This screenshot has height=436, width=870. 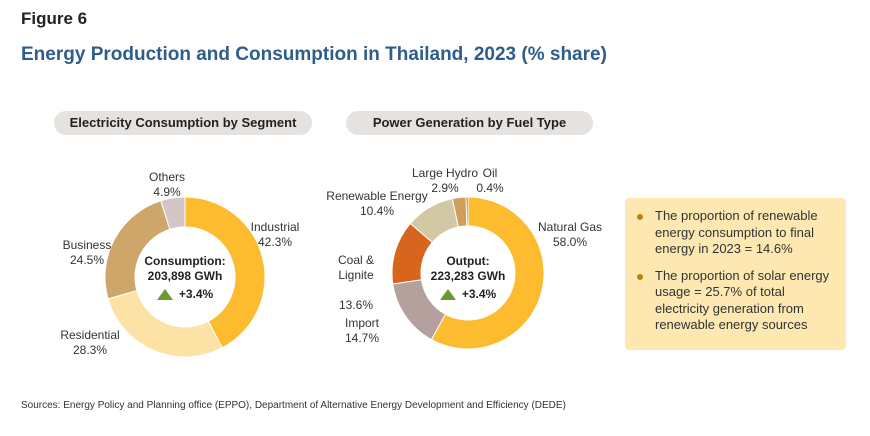 I want to click on slice-value: 24.5%, so click(x=87, y=260).